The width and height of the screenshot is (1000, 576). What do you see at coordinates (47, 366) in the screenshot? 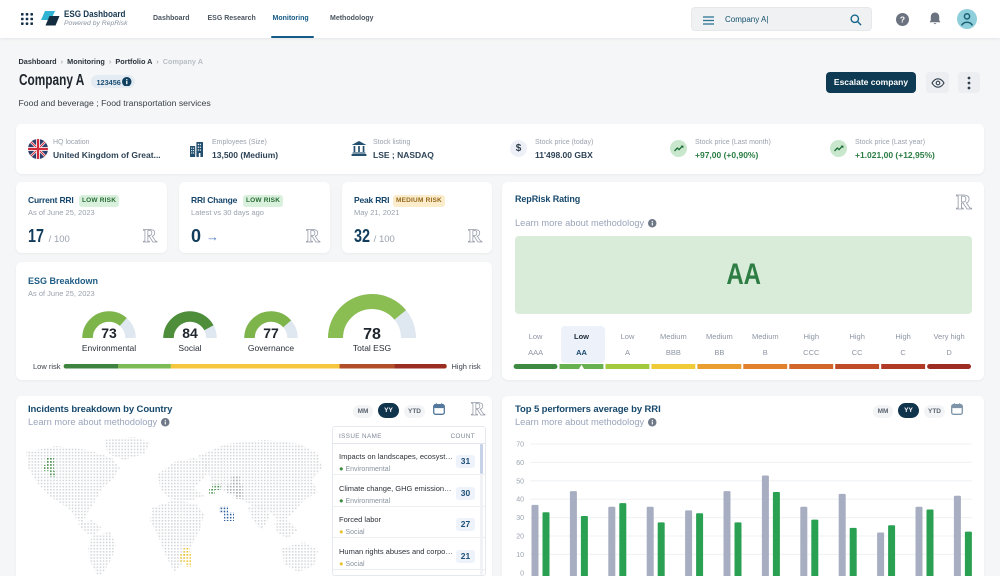
I see `svg-text: Low risk` at bounding box center [47, 366].